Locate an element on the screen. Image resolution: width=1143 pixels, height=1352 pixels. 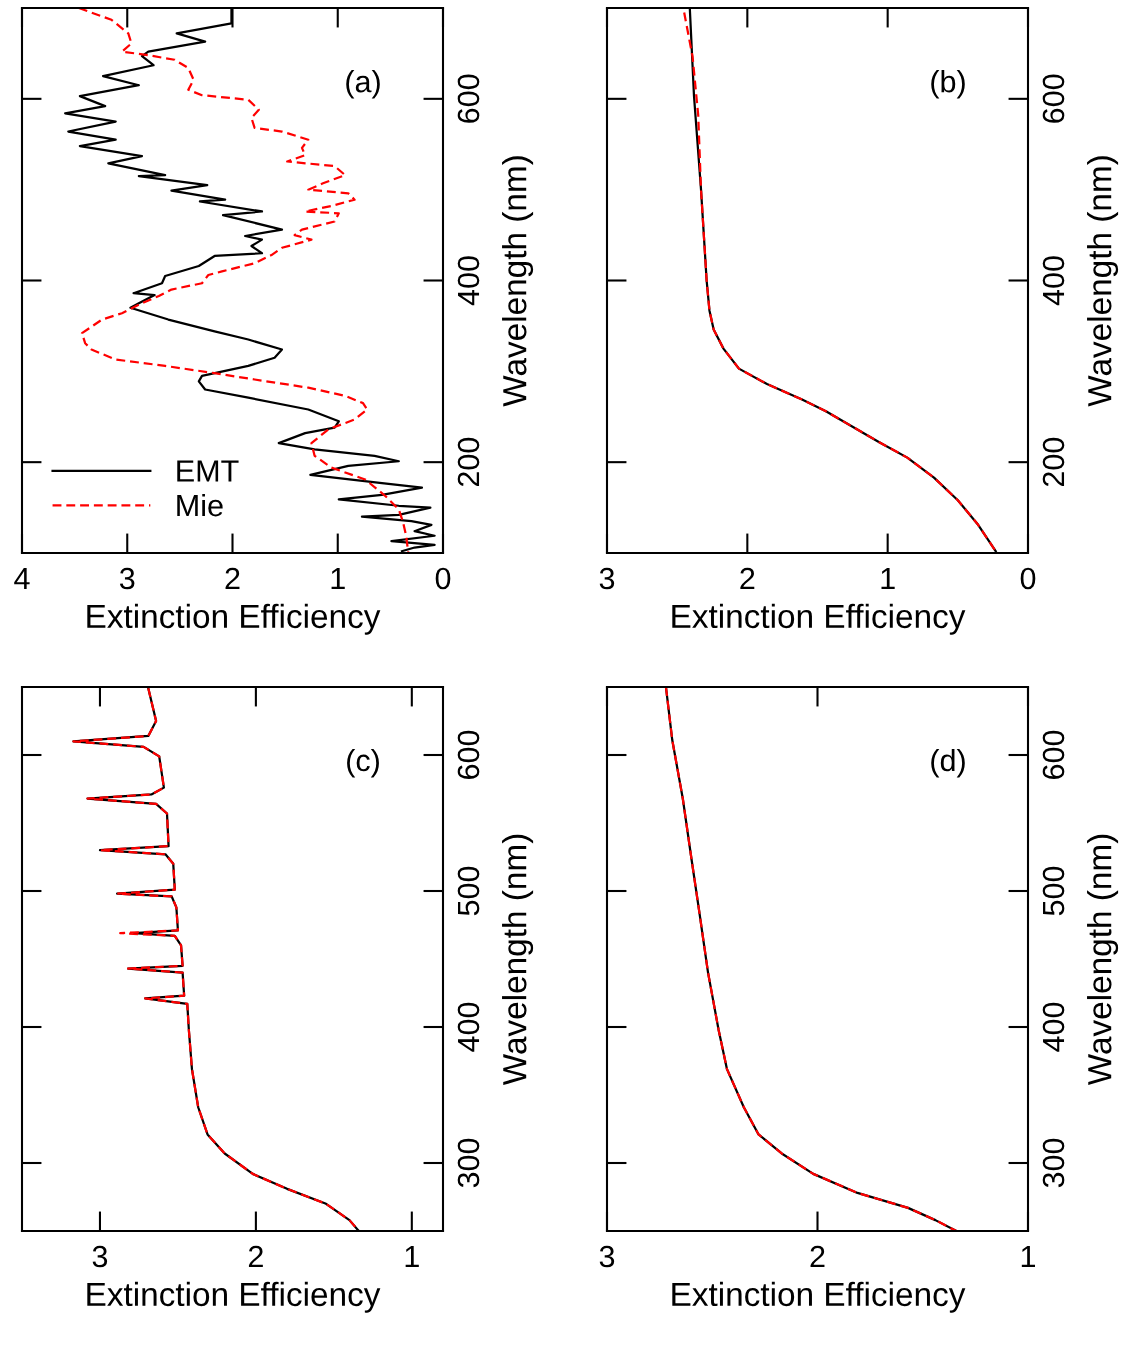
legend-label: Mie is located at coordinates (200, 505).